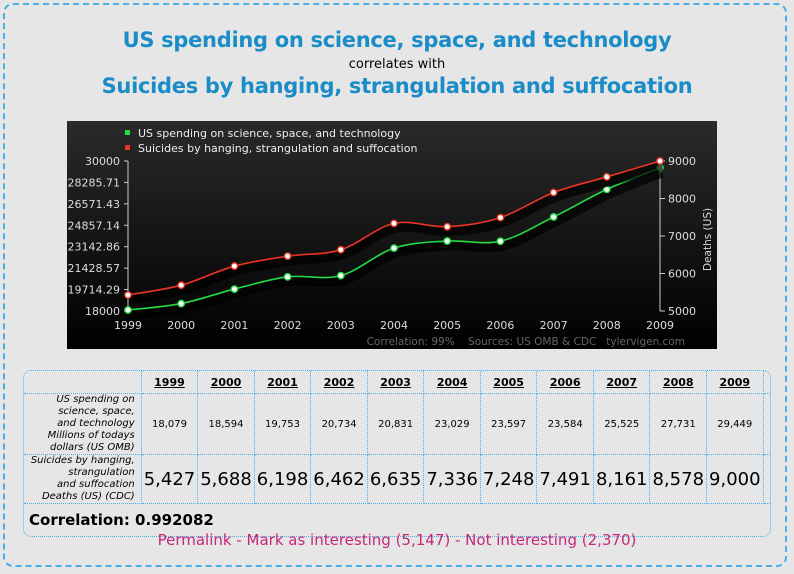 This screenshot has width=794, height=574. I want to click on year-header: 2009, so click(735, 382).